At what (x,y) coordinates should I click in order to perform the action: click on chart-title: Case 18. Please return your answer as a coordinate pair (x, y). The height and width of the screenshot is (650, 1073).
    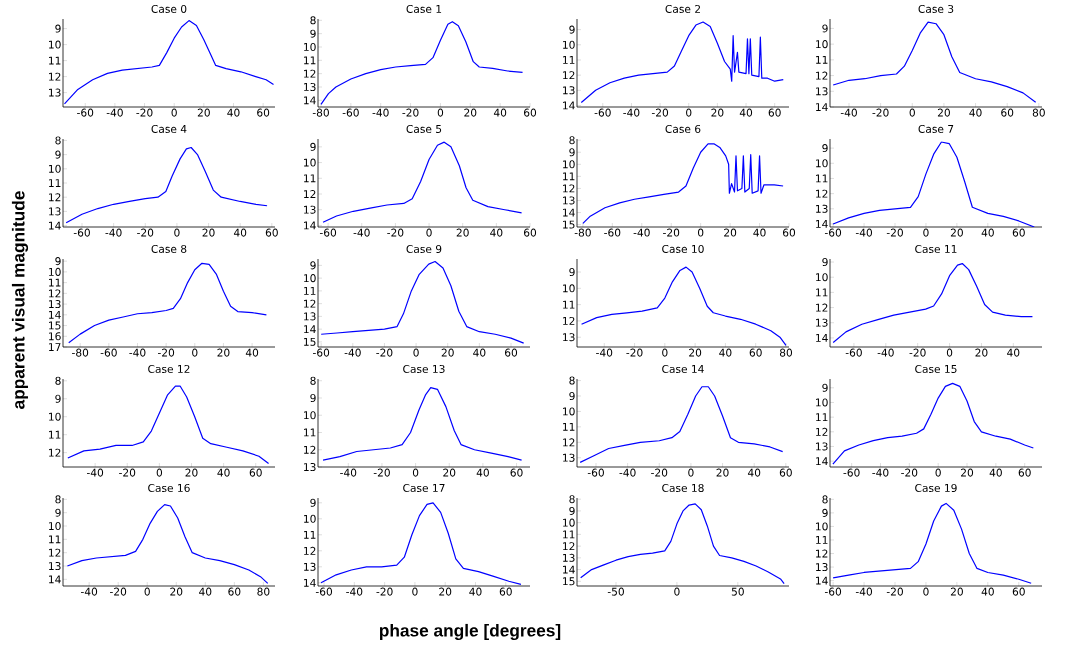
    Looking at the image, I should click on (683, 487).